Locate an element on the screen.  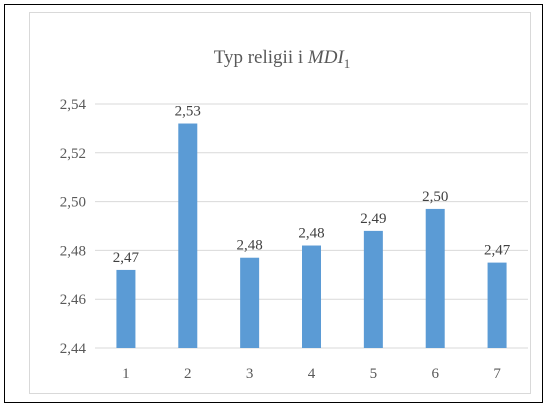
chart-title: Typ religii i MDI1 is located at coordinates (282, 59).